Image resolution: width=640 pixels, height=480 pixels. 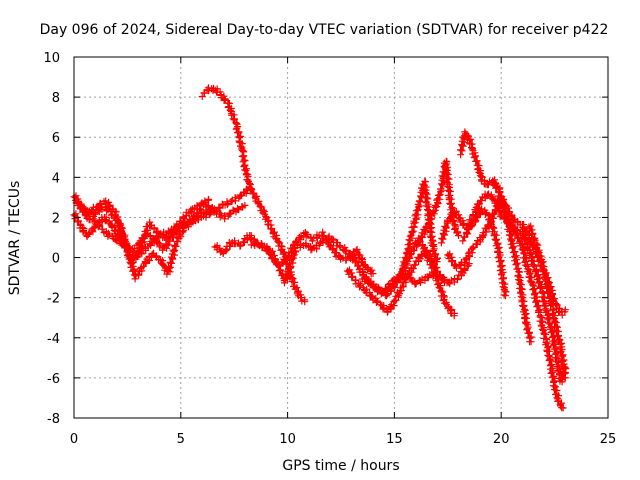 What do you see at coordinates (74, 439) in the screenshot?
I see `x-tick-label: 0` at bounding box center [74, 439].